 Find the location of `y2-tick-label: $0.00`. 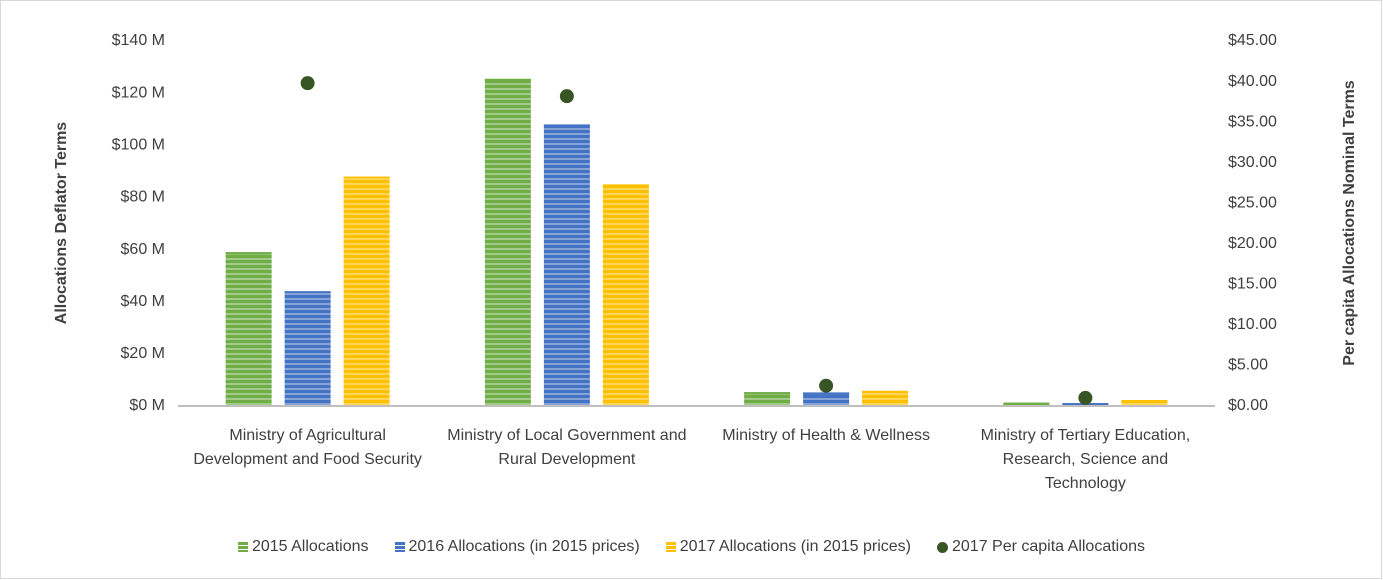

y2-tick-label: $0.00 is located at coordinates (1248, 405).